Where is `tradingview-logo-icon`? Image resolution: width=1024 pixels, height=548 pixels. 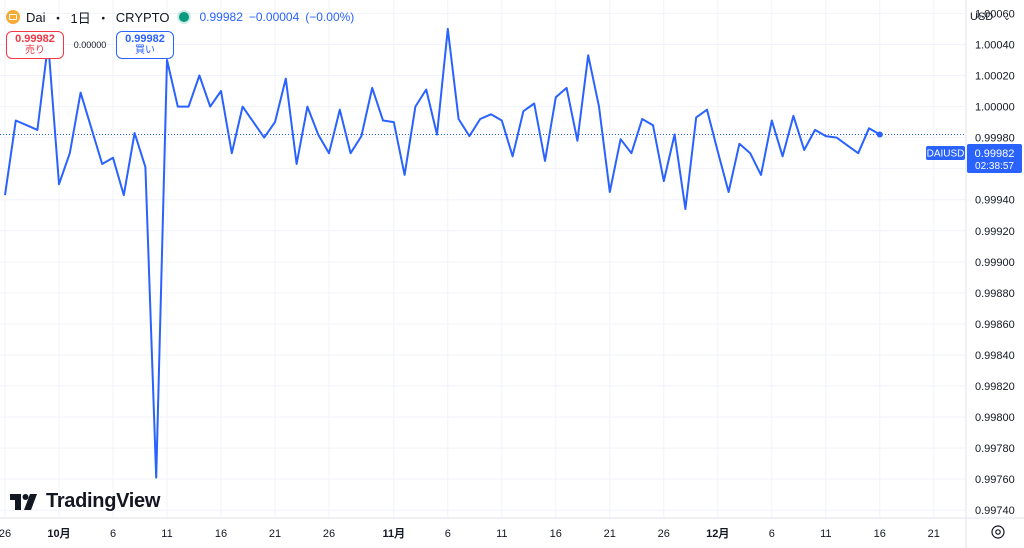
tradingview-logo-icon is located at coordinates (23, 501).